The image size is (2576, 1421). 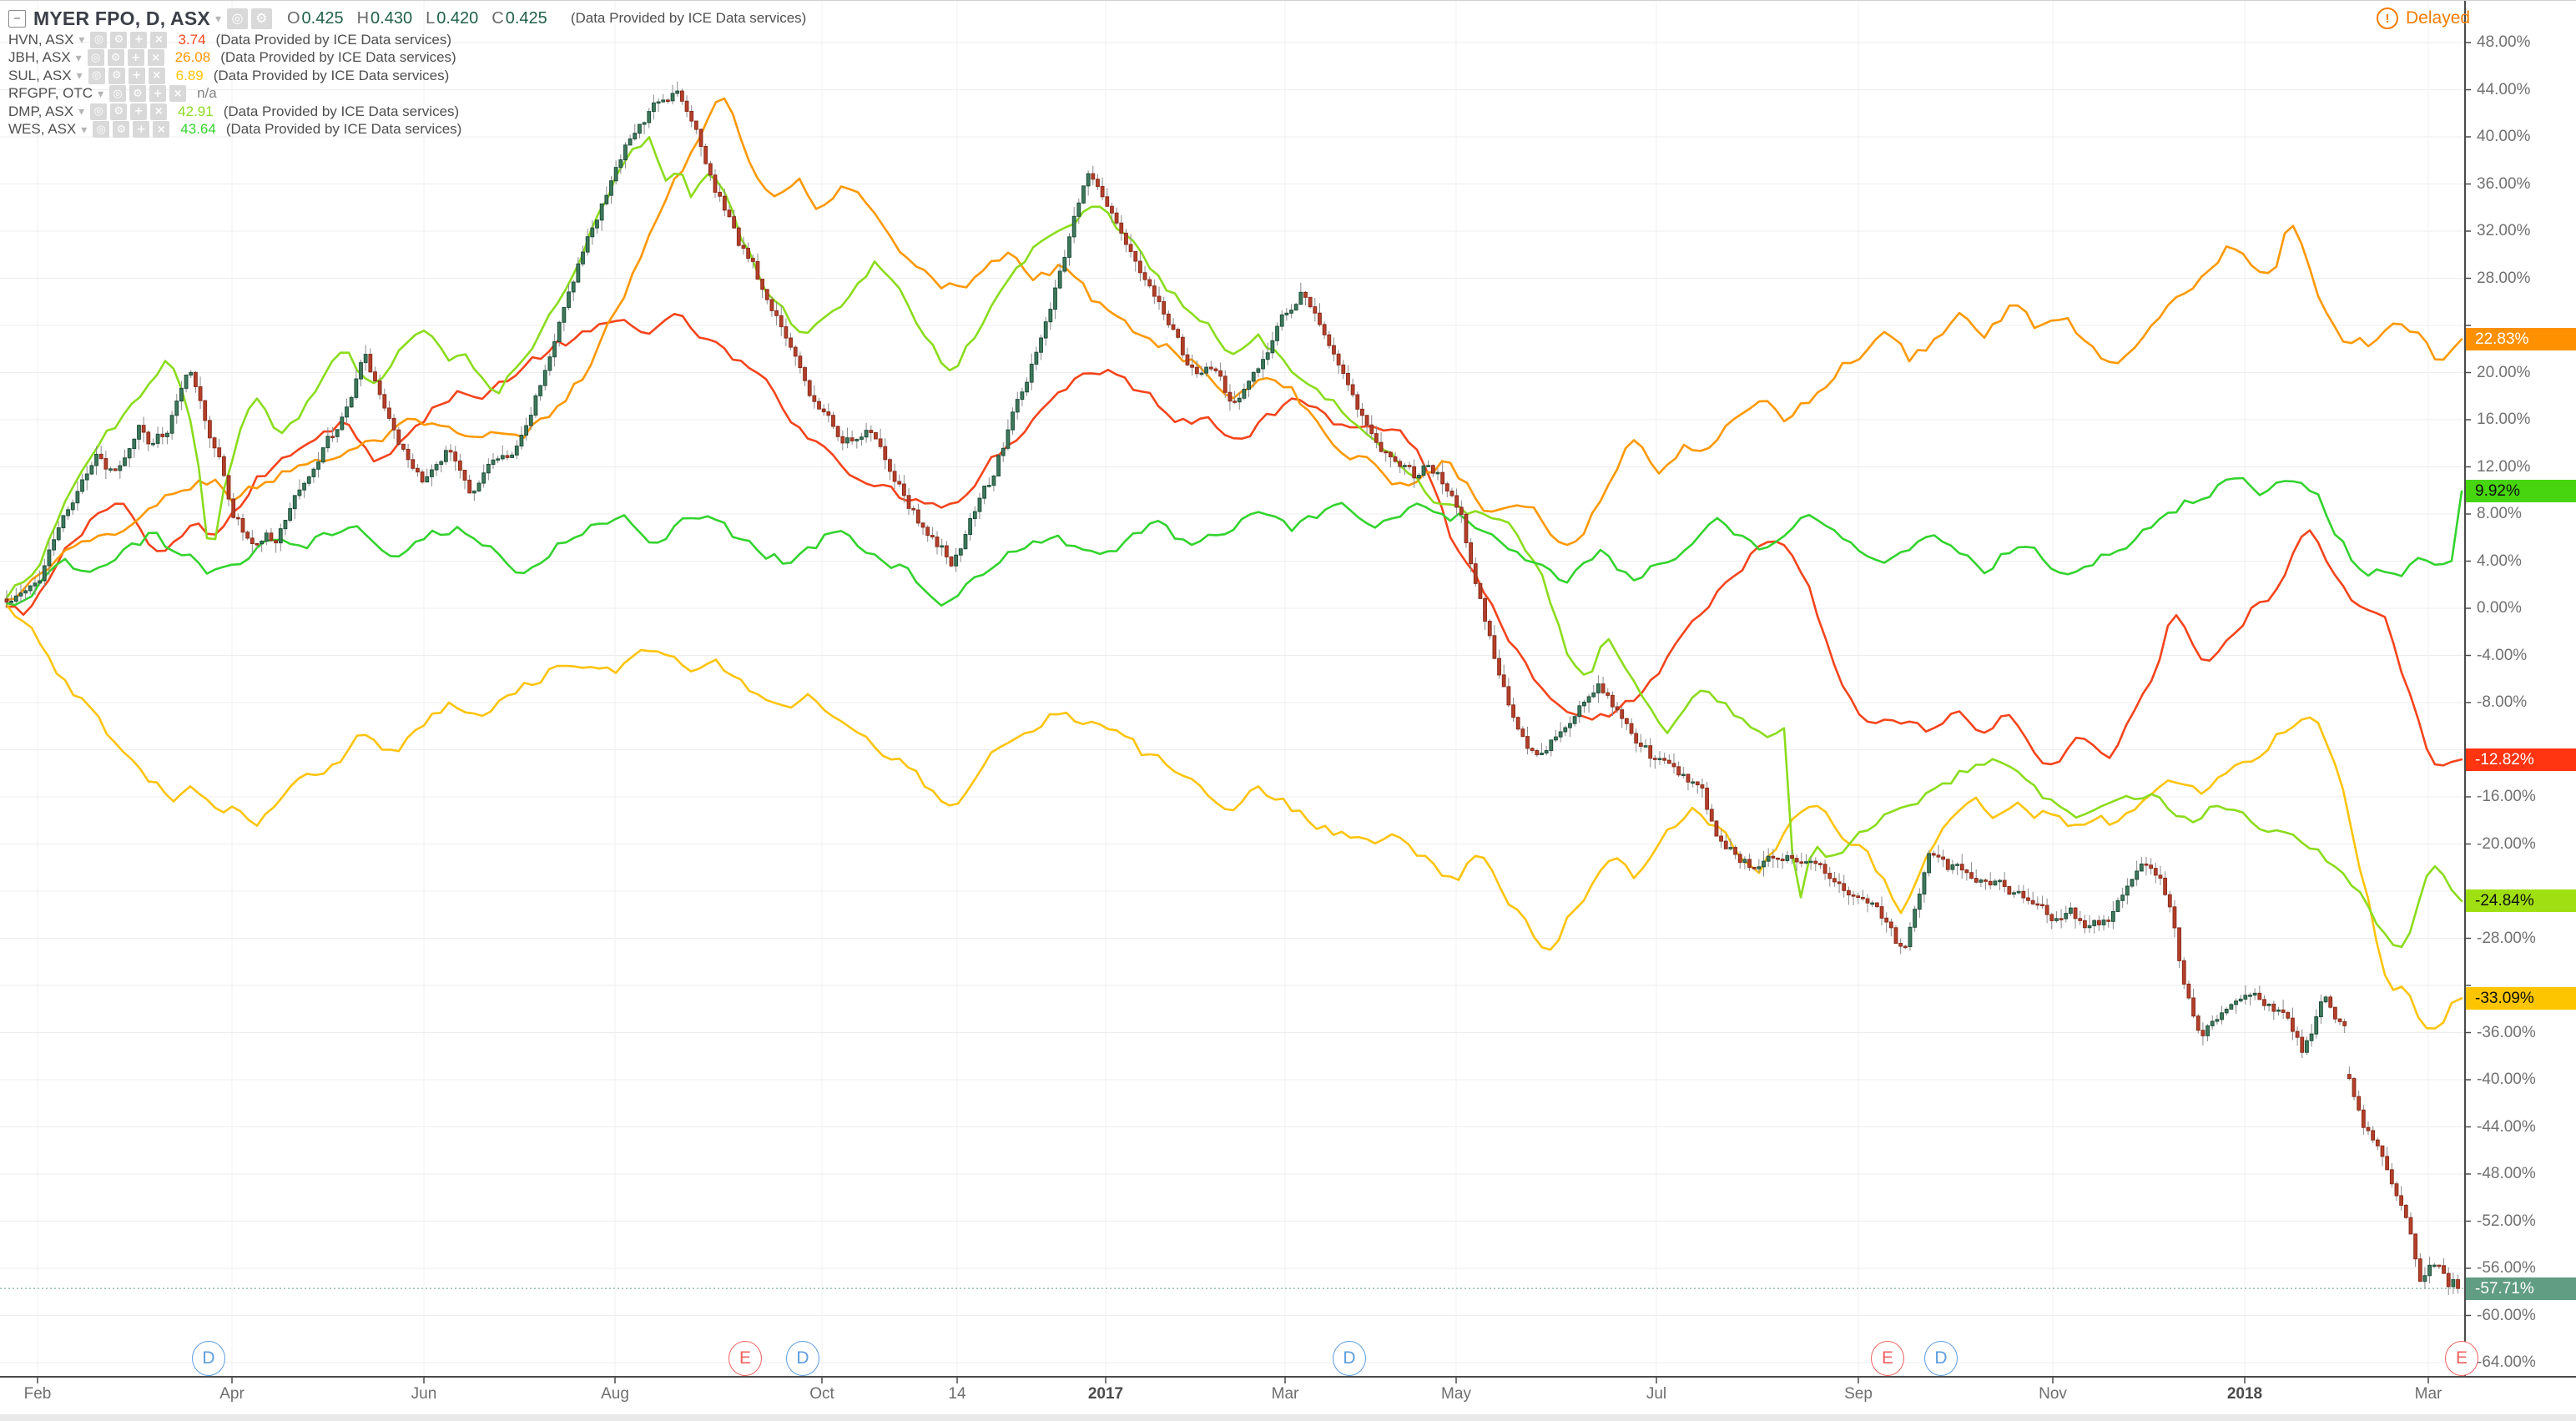 I want to click on time-tick-label: Oct, so click(x=821, y=1394).